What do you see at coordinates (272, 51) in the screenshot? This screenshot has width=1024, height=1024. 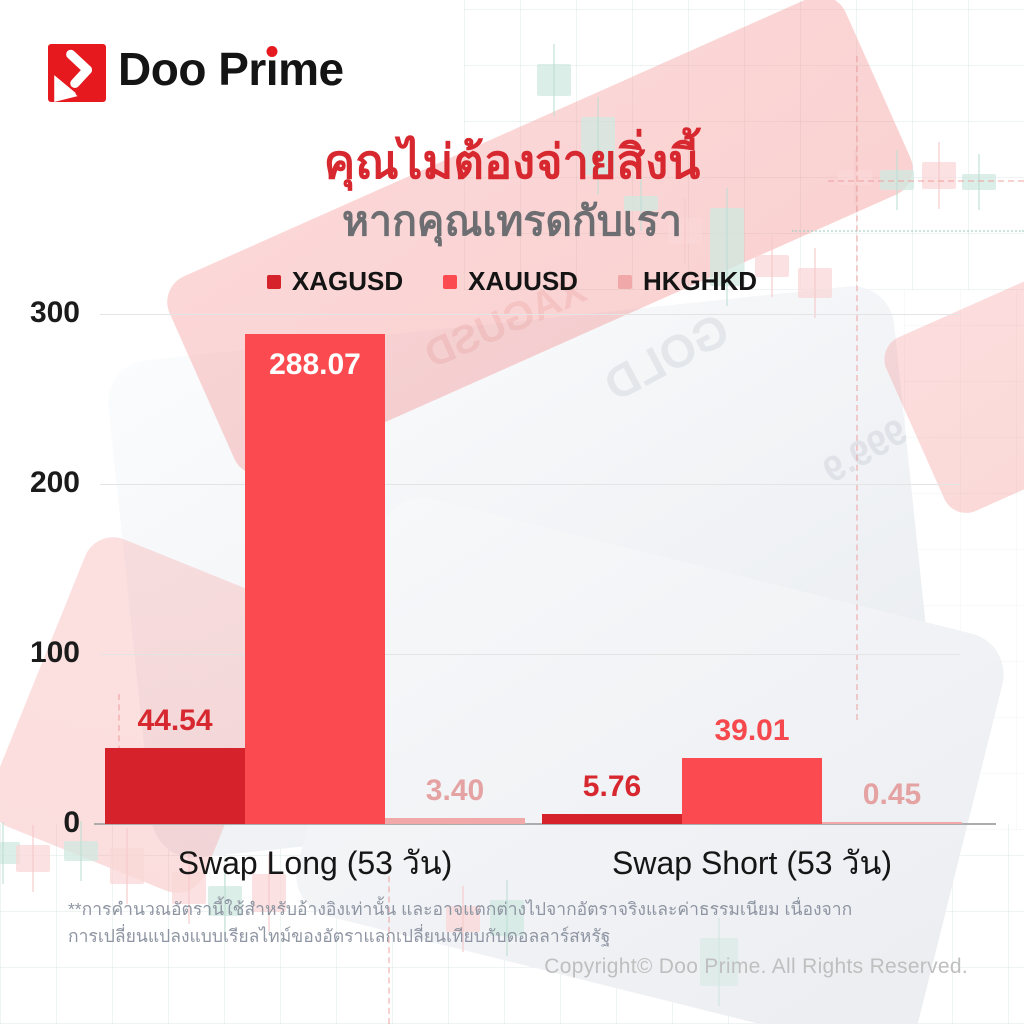 I see `logo-i-dot` at bounding box center [272, 51].